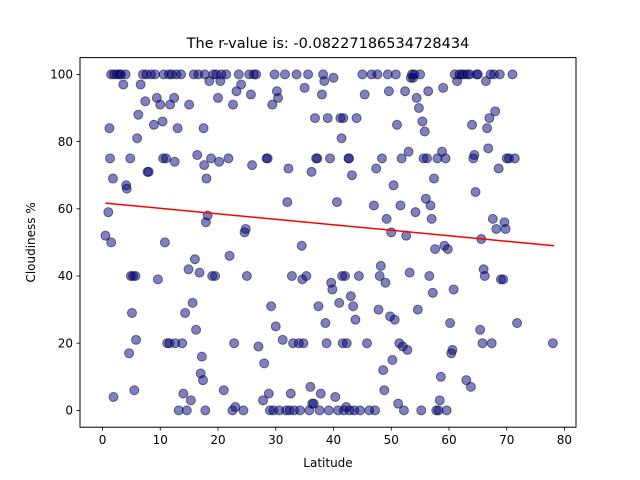 This screenshot has width=640, height=480. I want to click on x-tick-label: 70, so click(506, 440).